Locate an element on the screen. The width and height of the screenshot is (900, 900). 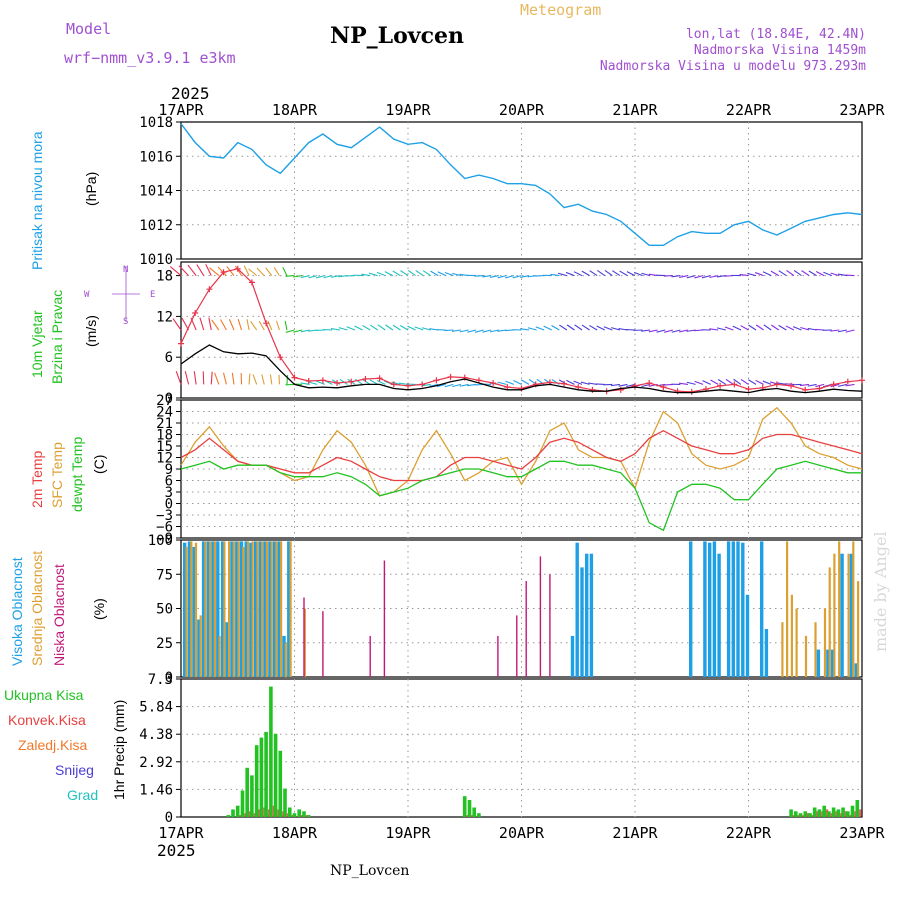
ytick-label: 24 is located at coordinates (164, 413).